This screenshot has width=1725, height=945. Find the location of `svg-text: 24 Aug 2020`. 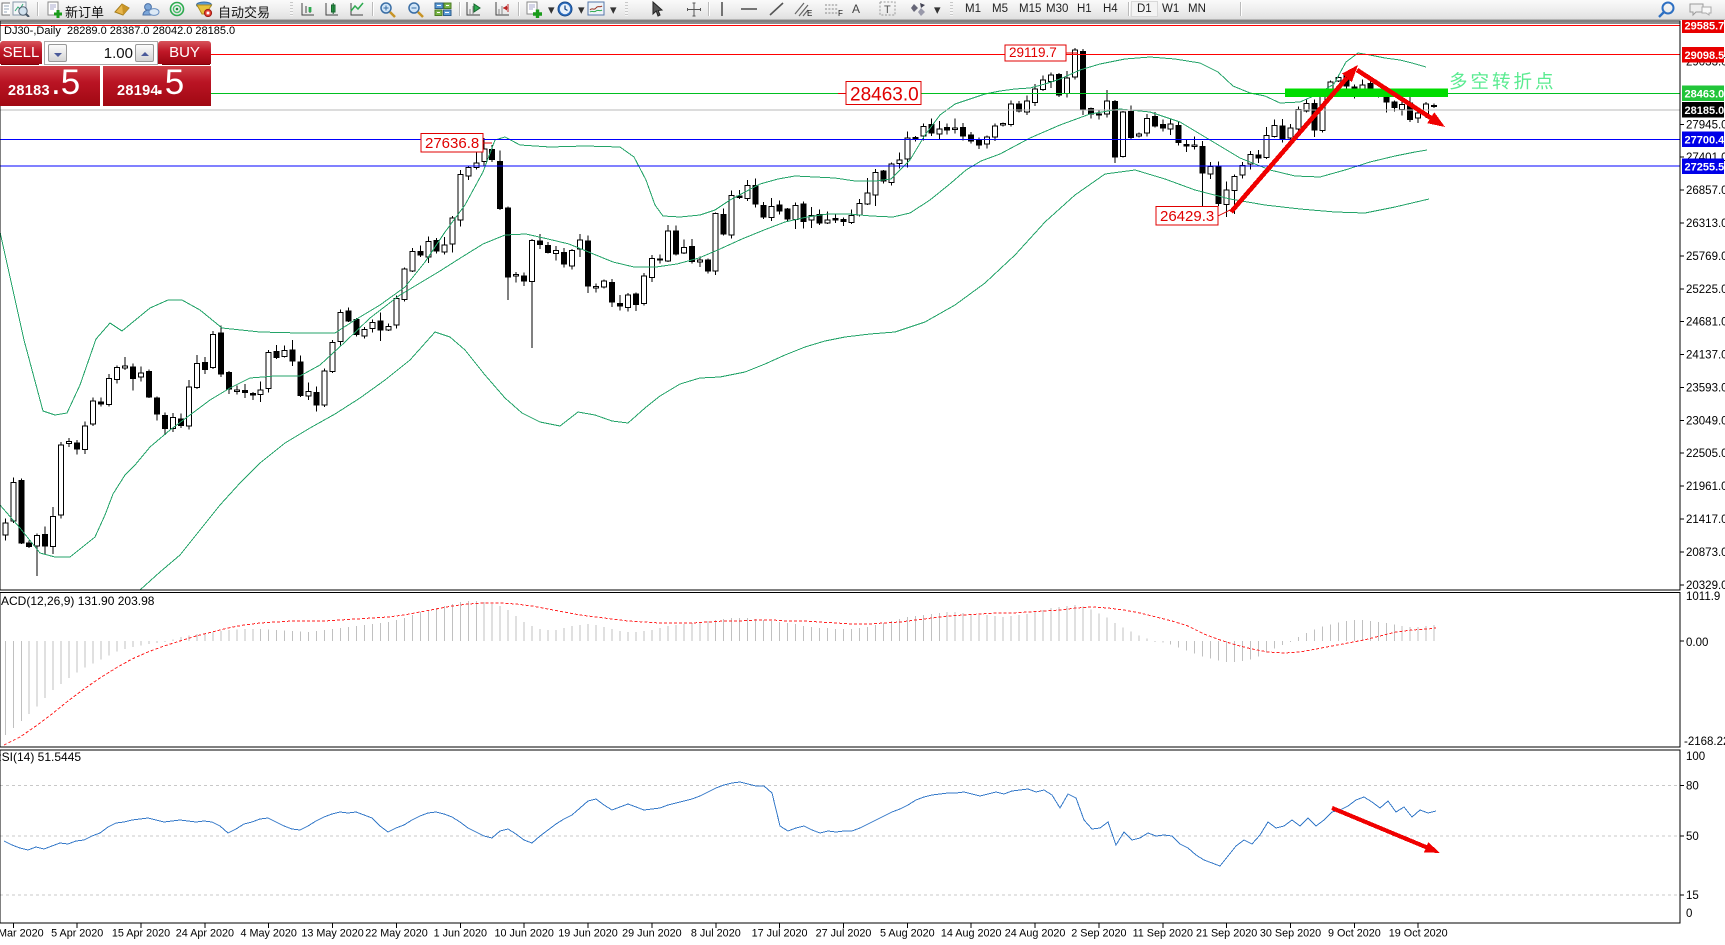

svg-text: 24 Aug 2020 is located at coordinates (1035, 934).